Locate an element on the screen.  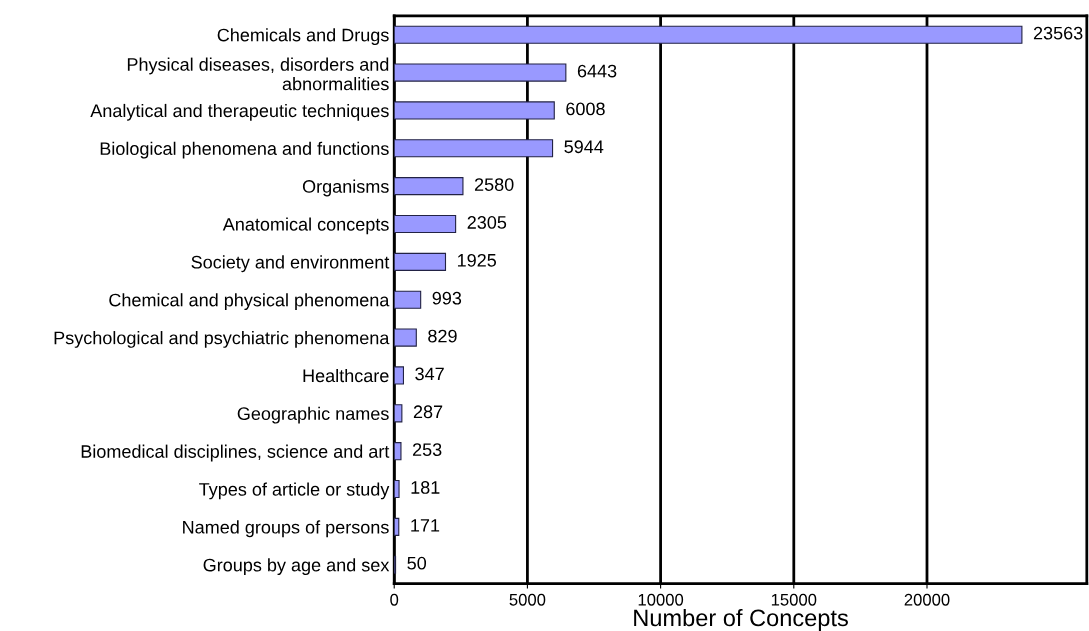
data-label: 2580 is located at coordinates (494, 184).